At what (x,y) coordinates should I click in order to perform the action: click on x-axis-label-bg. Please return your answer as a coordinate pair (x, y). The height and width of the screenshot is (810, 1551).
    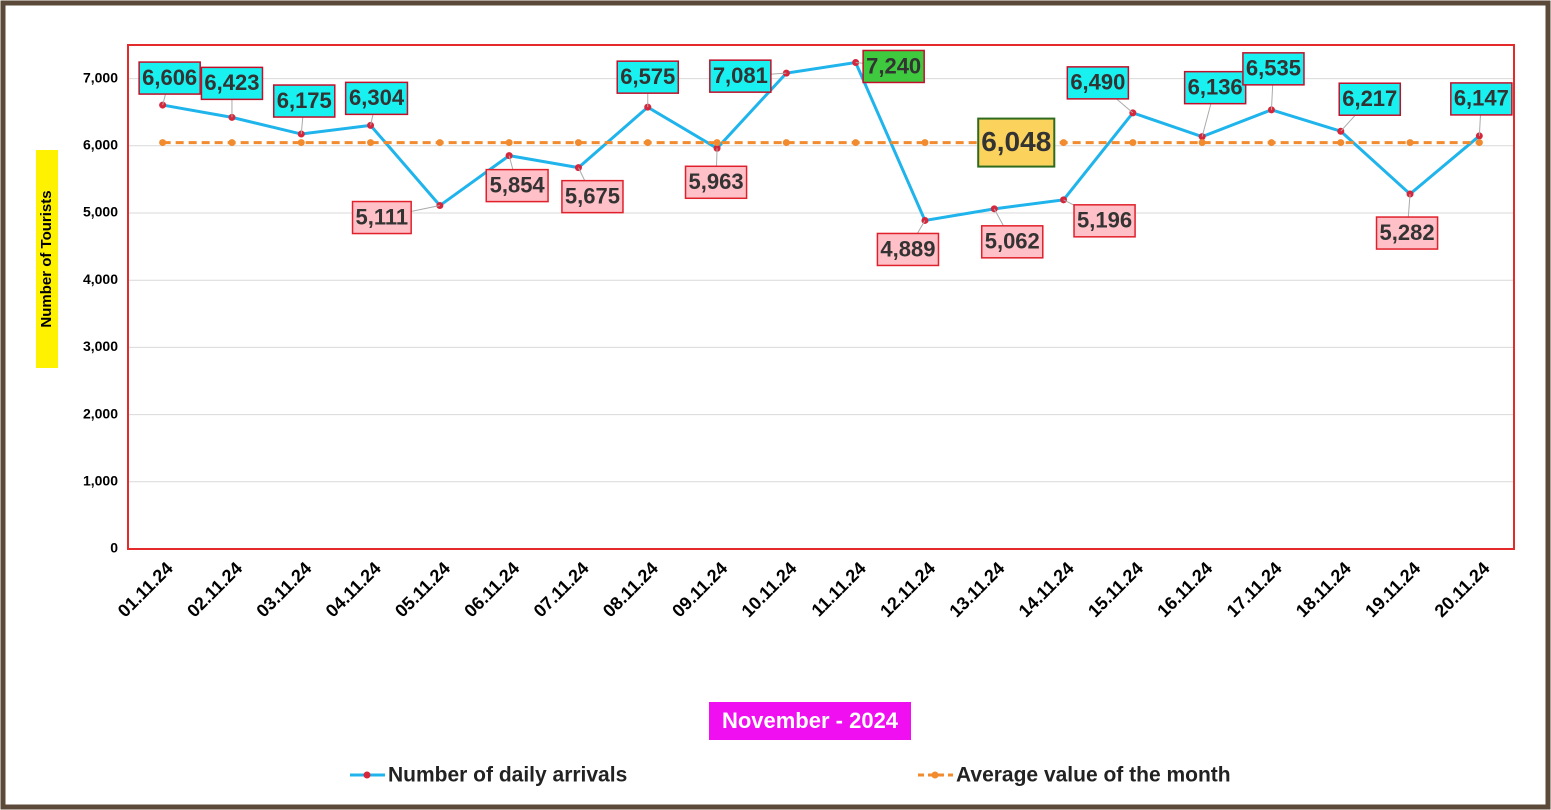
    Looking at the image, I should click on (810, 721).